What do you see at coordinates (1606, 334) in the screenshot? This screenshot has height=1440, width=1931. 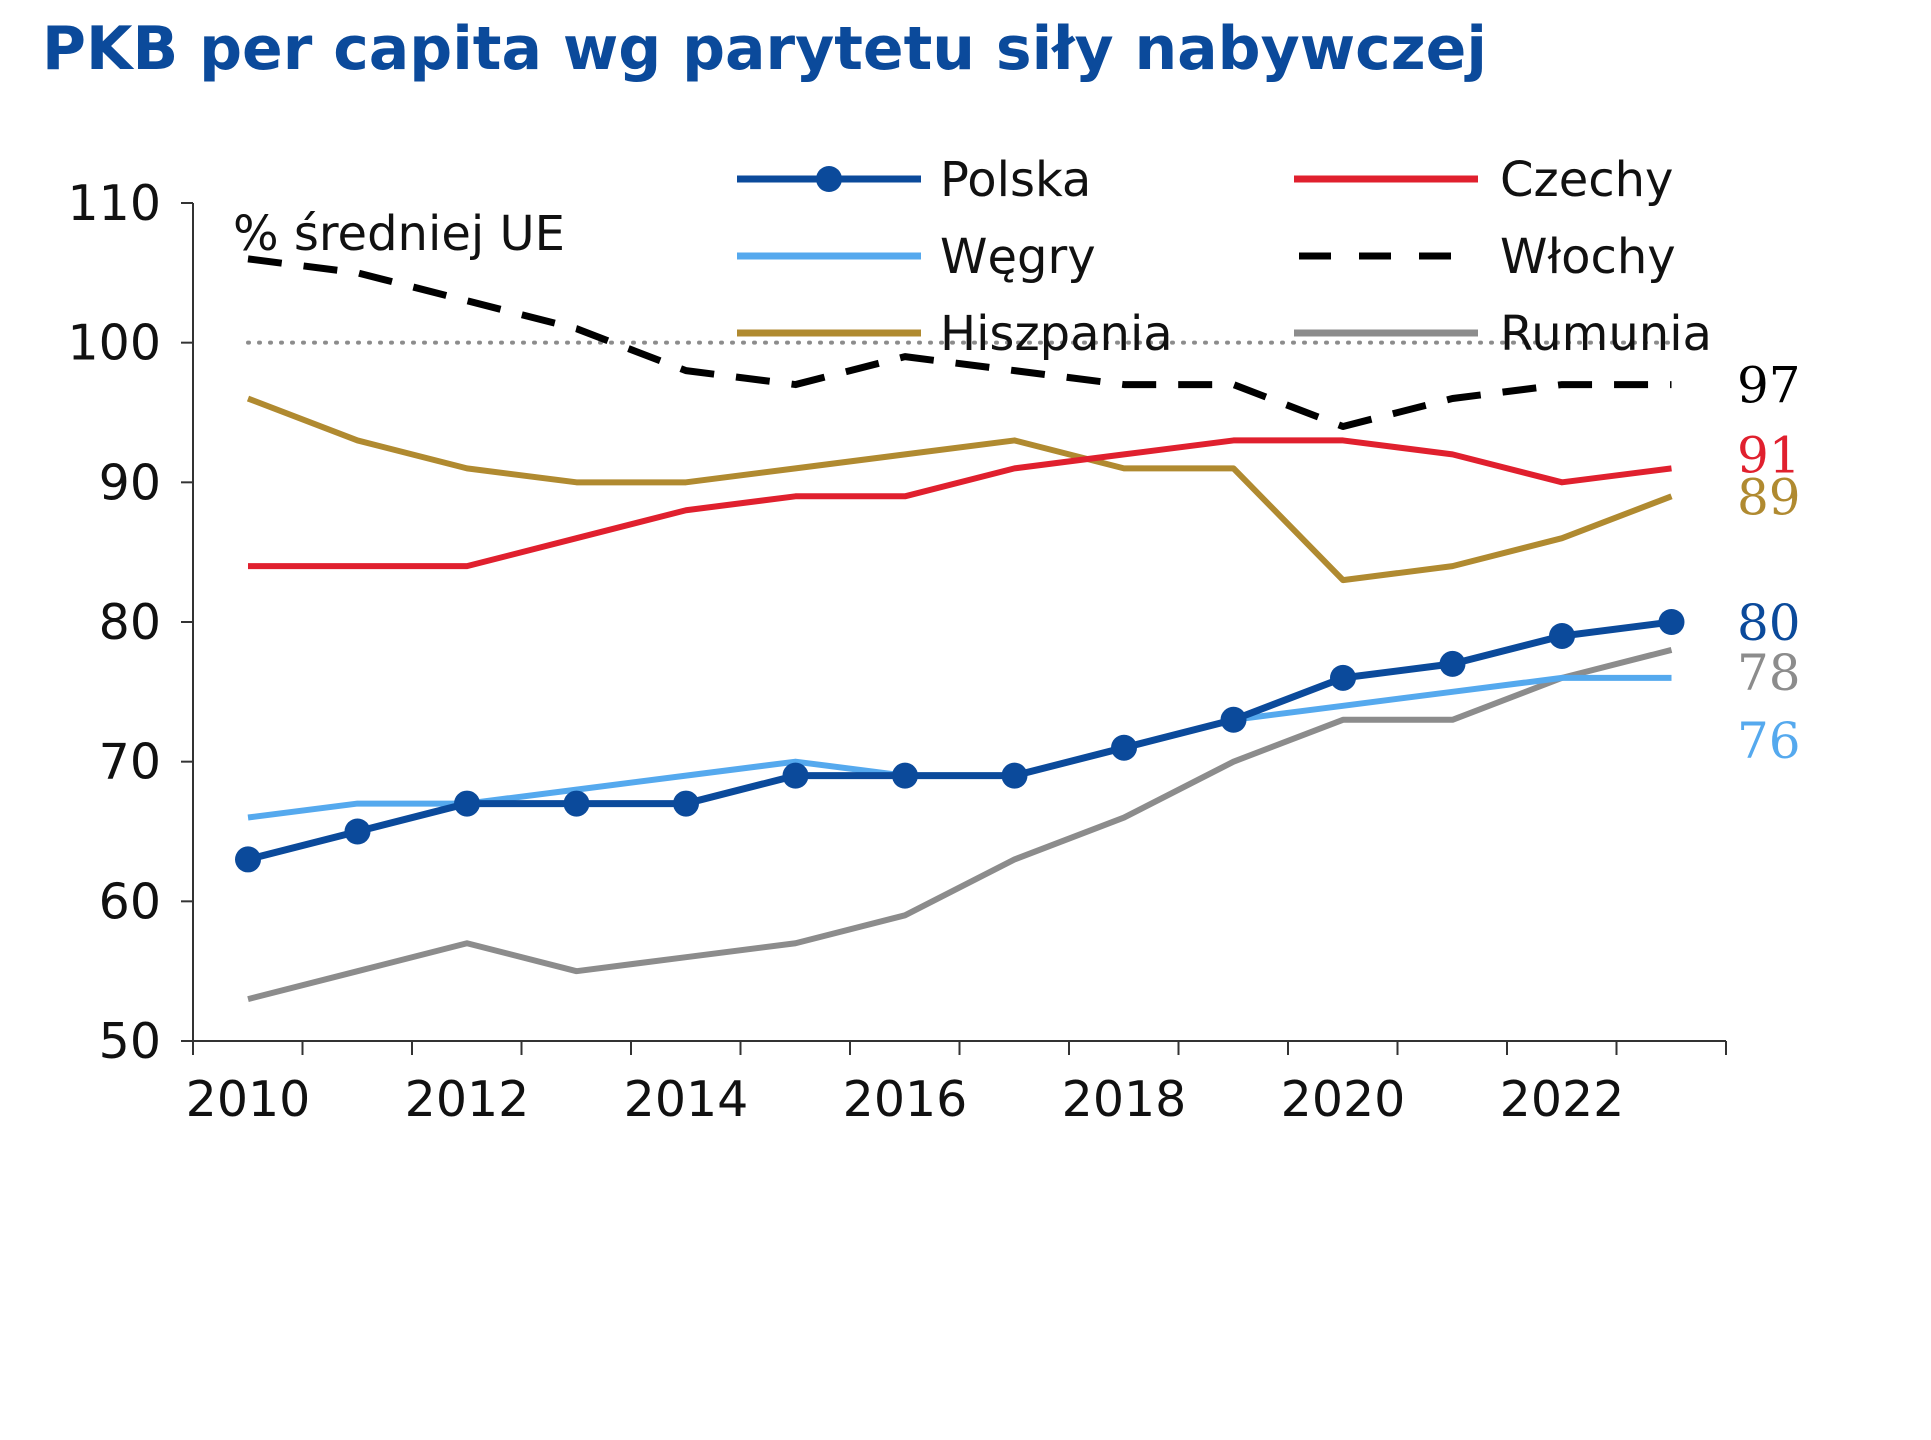 I see `legend-label-rumunia: Rumunia` at bounding box center [1606, 334].